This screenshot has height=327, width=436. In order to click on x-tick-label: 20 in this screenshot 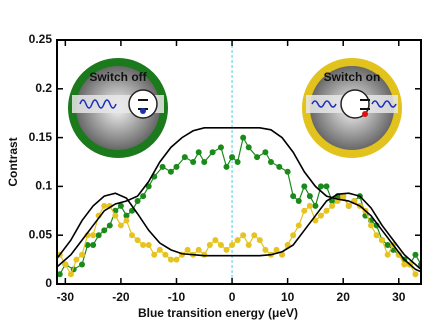, I will do `click(344, 297)`.